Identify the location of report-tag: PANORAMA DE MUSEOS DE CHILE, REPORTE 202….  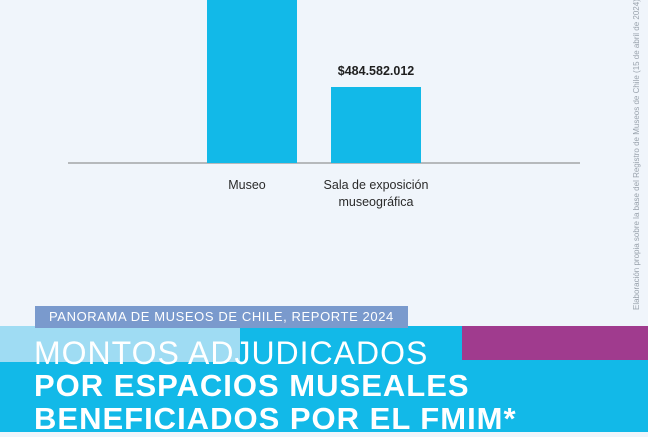
(221, 317).